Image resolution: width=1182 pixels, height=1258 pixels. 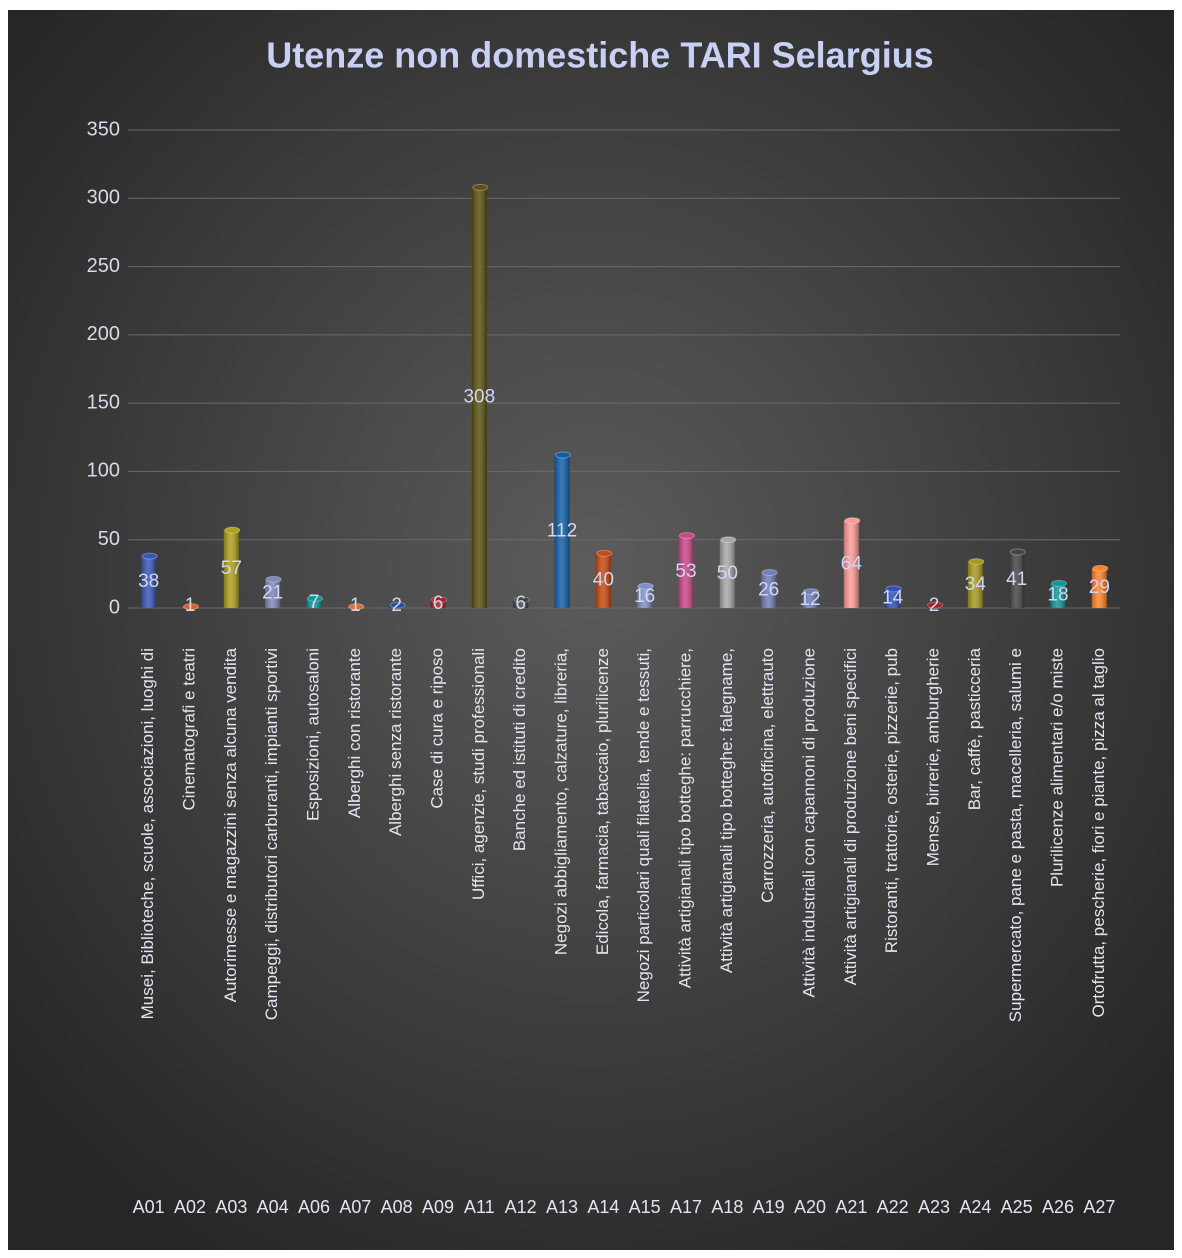 What do you see at coordinates (354, 733) in the screenshot?
I see `x-tick-label: Alberghi con ristorante` at bounding box center [354, 733].